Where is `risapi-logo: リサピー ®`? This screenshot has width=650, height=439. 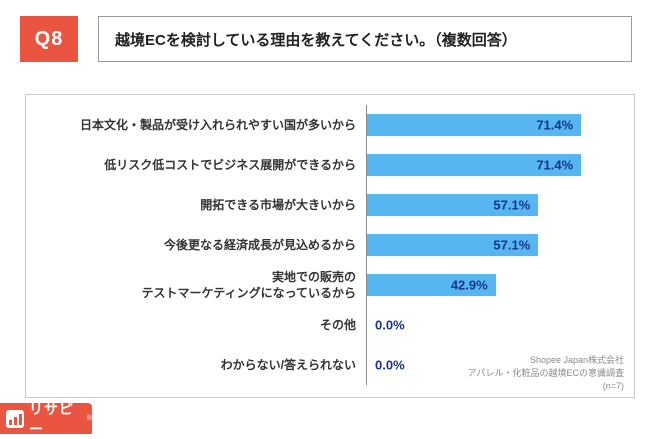
risapi-logo: リサピー ® is located at coordinates (46, 419).